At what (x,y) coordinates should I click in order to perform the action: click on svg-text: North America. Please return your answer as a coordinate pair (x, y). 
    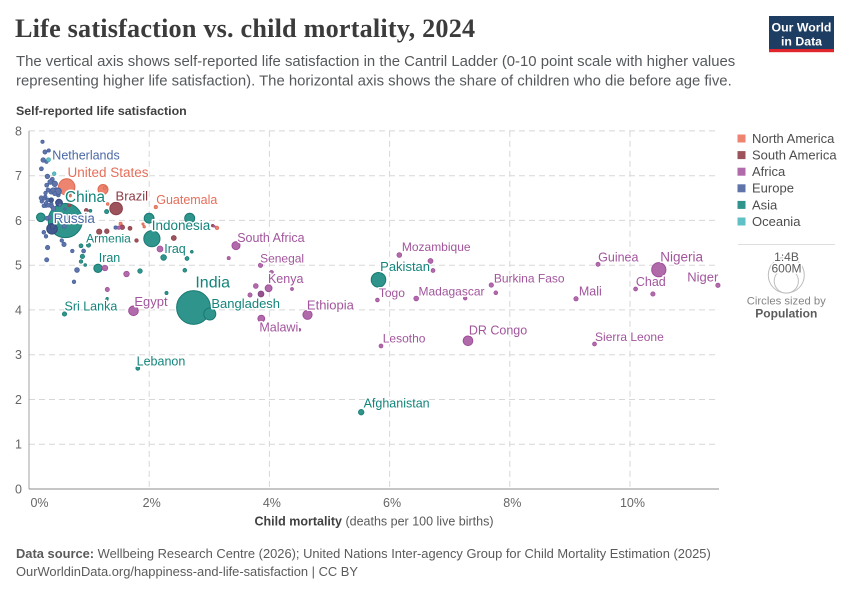
    Looking at the image, I should click on (793, 138).